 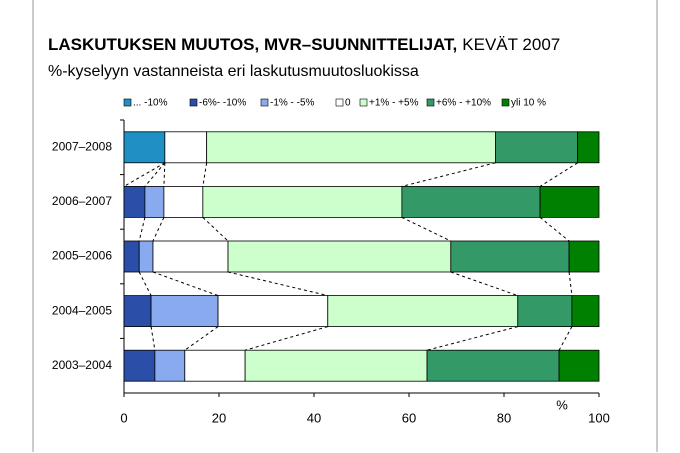 What do you see at coordinates (463, 103) in the screenshot?
I see `legend-label: +6% - +10%` at bounding box center [463, 103].